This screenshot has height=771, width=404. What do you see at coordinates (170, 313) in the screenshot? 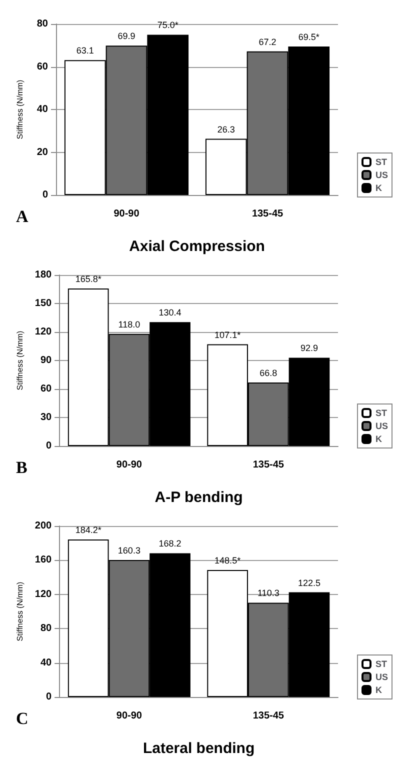
I see `data-label: 130.4` at bounding box center [170, 313].